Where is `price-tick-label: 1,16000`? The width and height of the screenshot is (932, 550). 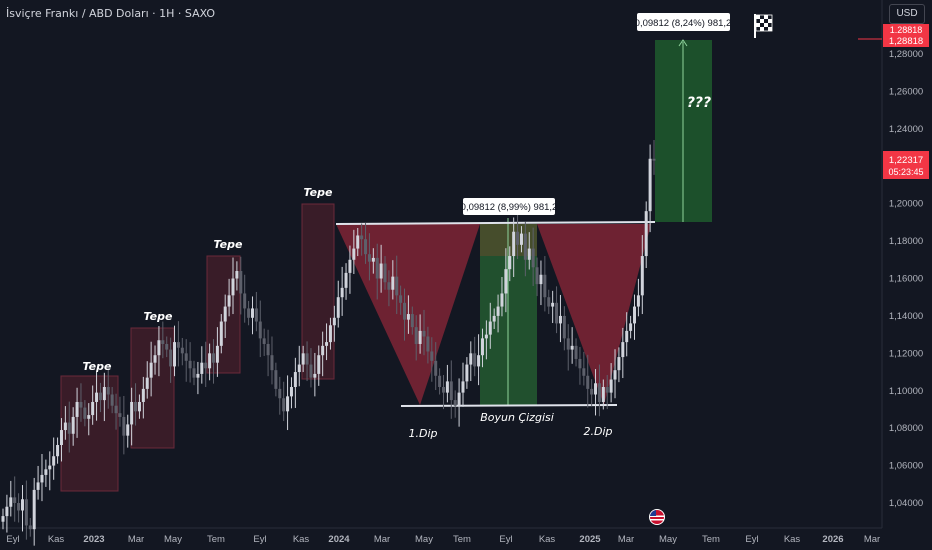
price-tick-label: 1,16000 is located at coordinates (906, 279).